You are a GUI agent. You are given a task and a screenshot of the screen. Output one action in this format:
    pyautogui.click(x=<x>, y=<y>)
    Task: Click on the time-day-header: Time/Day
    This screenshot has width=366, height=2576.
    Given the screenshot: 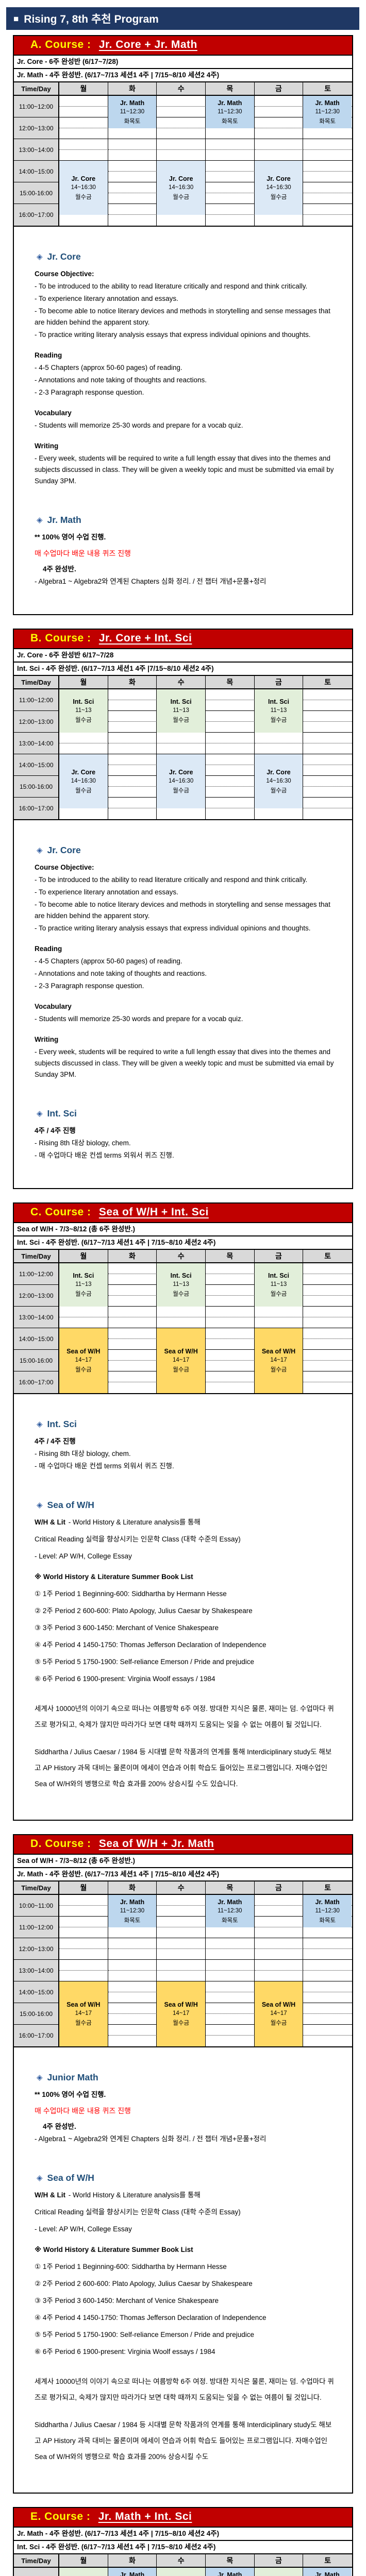 What is the action you would take?
    pyautogui.click(x=36, y=1888)
    